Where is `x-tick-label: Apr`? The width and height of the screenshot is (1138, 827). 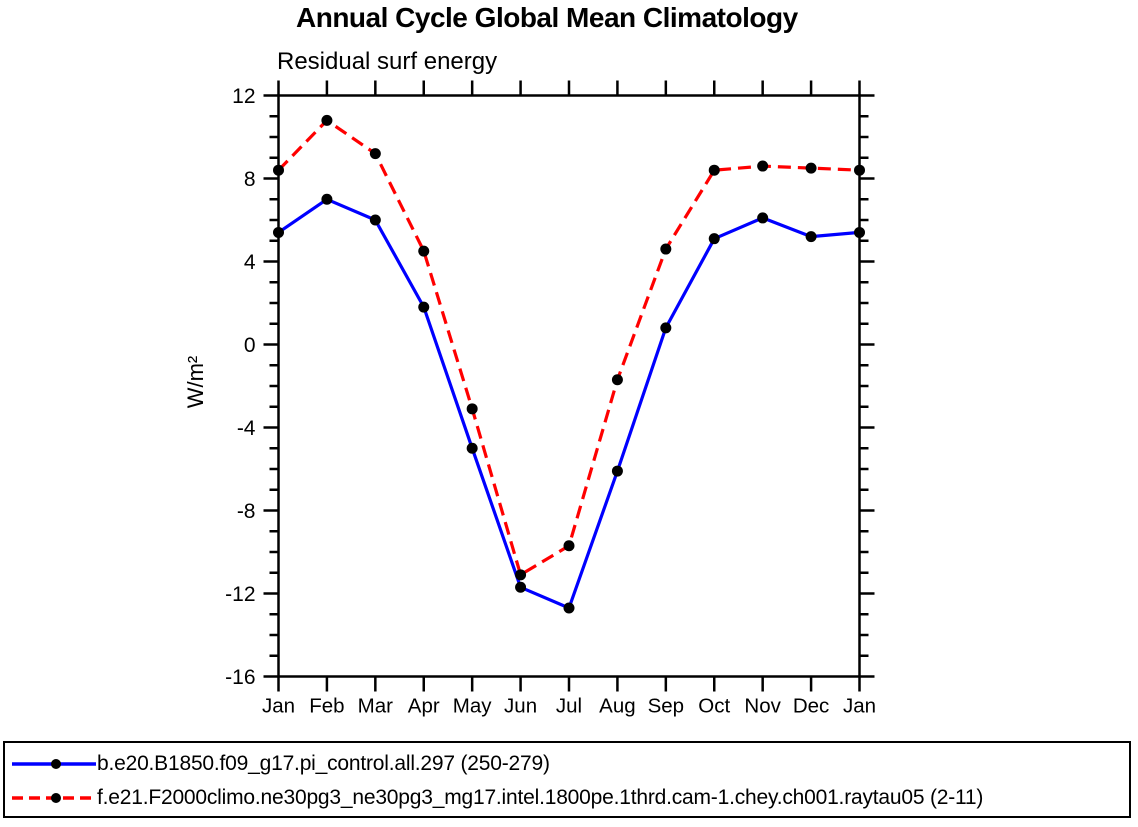
x-tick-label: Apr is located at coordinates (424, 706).